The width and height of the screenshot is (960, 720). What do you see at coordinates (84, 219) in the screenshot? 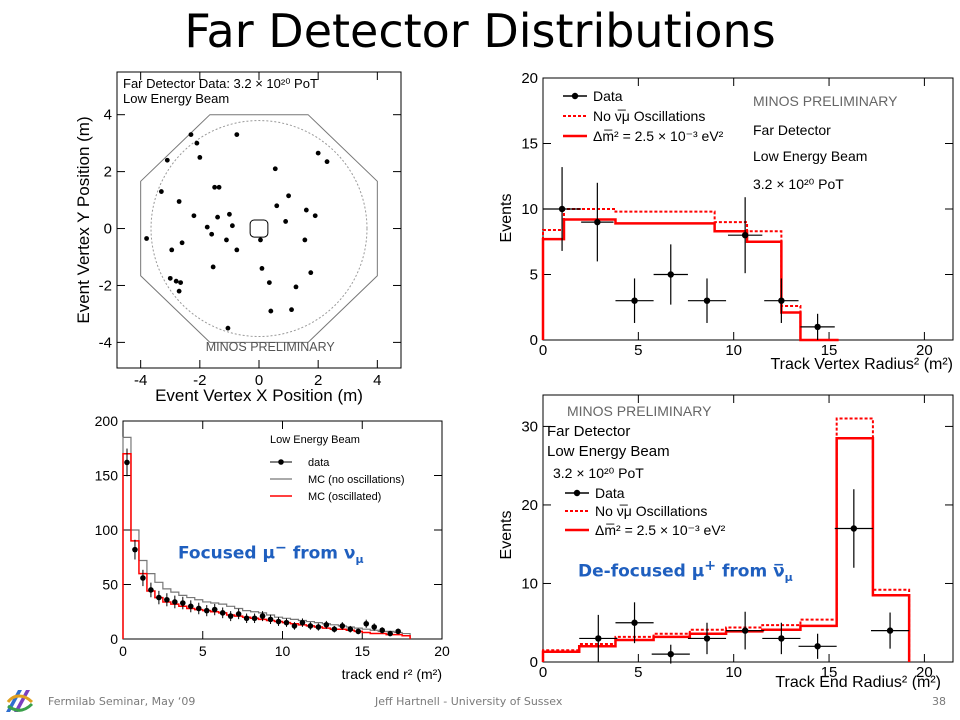
I see `y-axis-label: Event Vertex Y Position (m)` at bounding box center [84, 219].